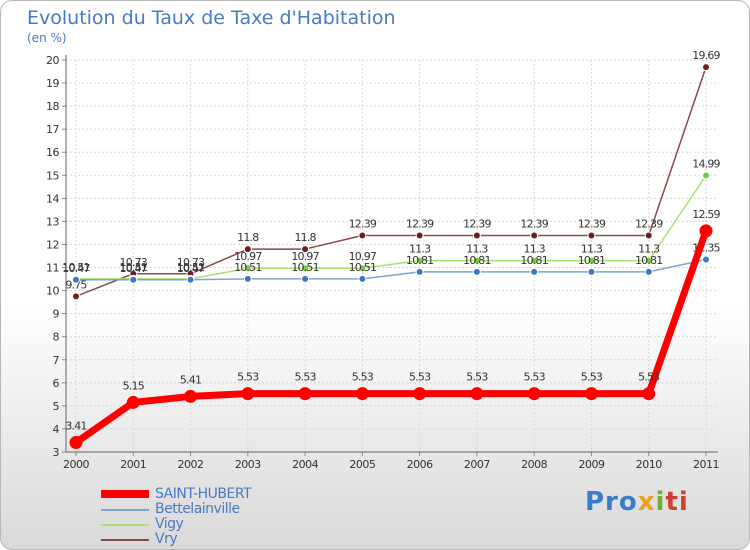  I want to click on data-point-vry-2008, so click(534, 235).